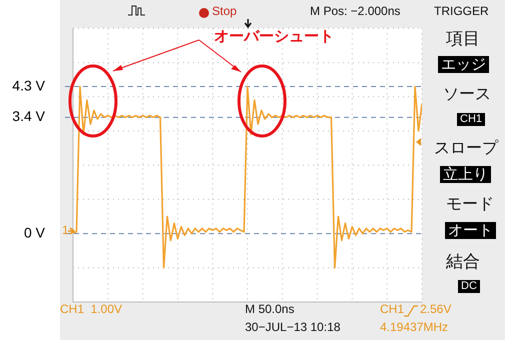 The width and height of the screenshot is (521, 348). Describe the element at coordinates (355, 11) in the screenshot. I see `text: M Pos: −2.000ns` at that location.